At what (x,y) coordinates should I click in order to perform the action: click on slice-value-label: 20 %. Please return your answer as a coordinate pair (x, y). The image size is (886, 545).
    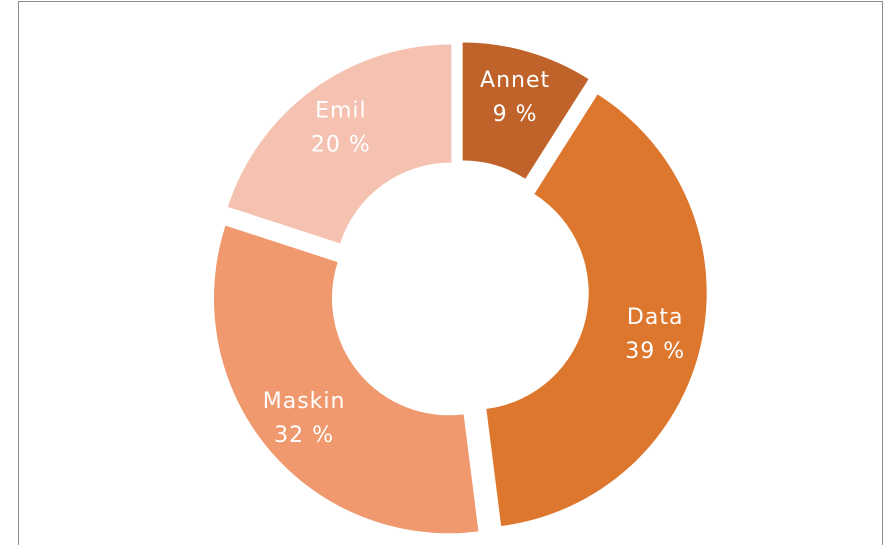
    Looking at the image, I should click on (341, 144).